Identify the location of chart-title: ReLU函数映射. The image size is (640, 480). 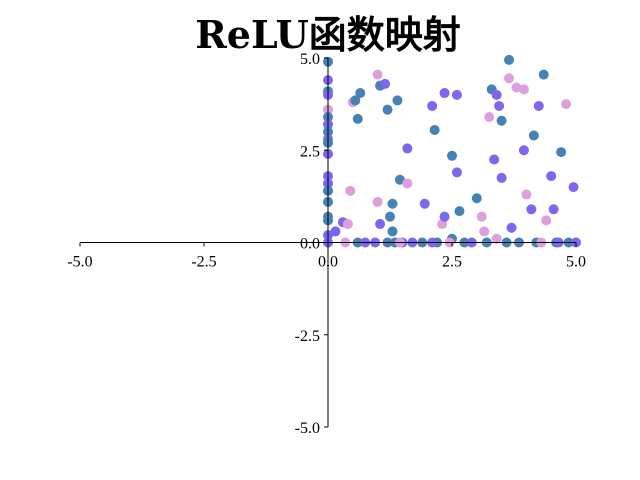
(328, 34).